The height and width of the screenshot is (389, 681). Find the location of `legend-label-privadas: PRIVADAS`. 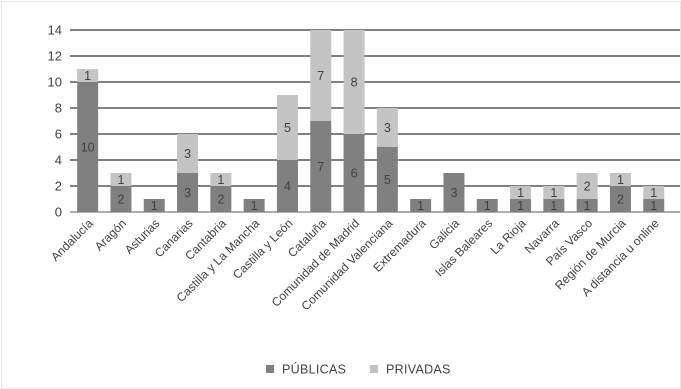

legend-label-privadas: PRIVADAS is located at coordinates (418, 370).